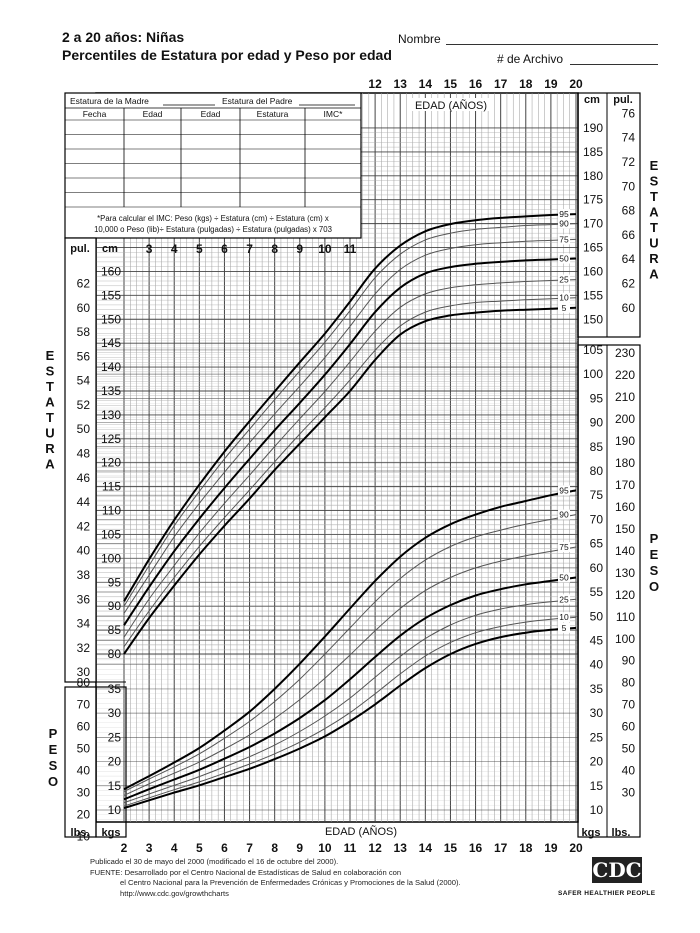 This screenshot has height=933, width=700. I want to click on weight-tick-kg-right: 80, so click(597, 471).